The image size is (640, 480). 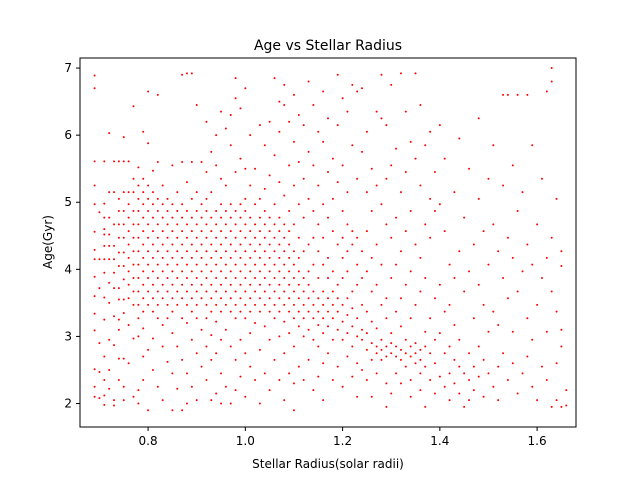 What do you see at coordinates (328, 46) in the screenshot?
I see `chart-title: Age vs Stellar Radius` at bounding box center [328, 46].